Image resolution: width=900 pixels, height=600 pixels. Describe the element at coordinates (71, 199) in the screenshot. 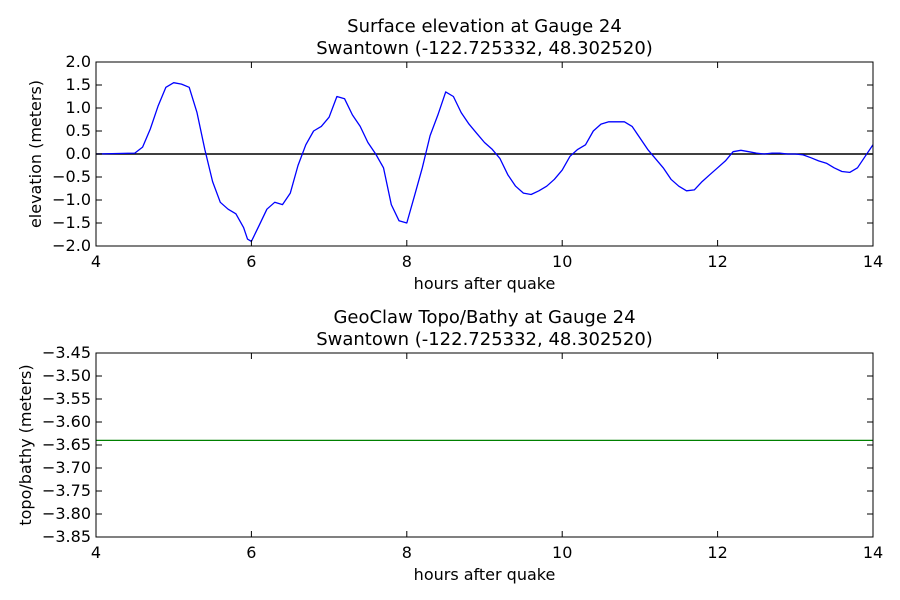

I see `chart1-ytick-label: −1.0` at that location.